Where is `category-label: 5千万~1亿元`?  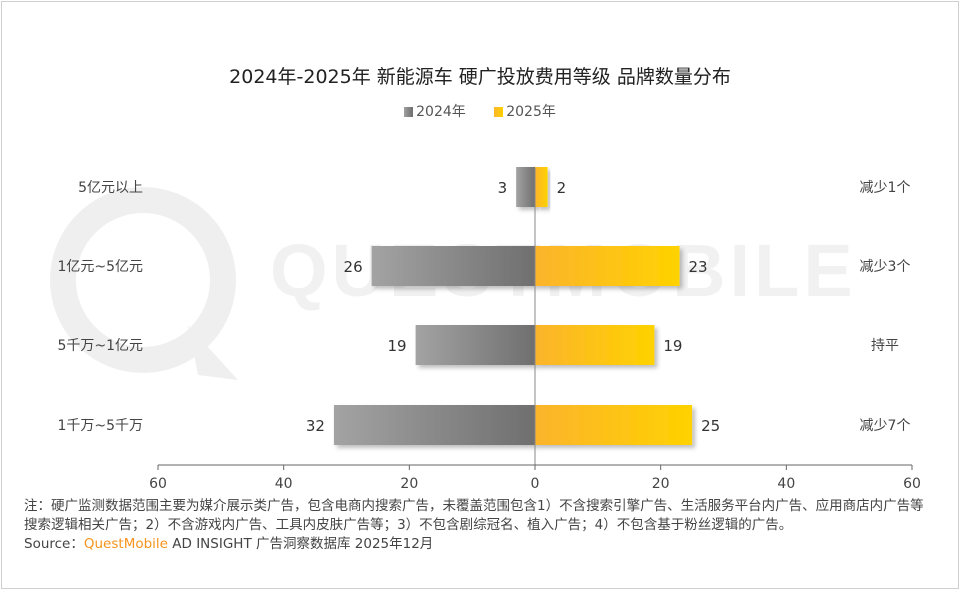
category-label: 5千万~1亿元 is located at coordinates (100, 346).